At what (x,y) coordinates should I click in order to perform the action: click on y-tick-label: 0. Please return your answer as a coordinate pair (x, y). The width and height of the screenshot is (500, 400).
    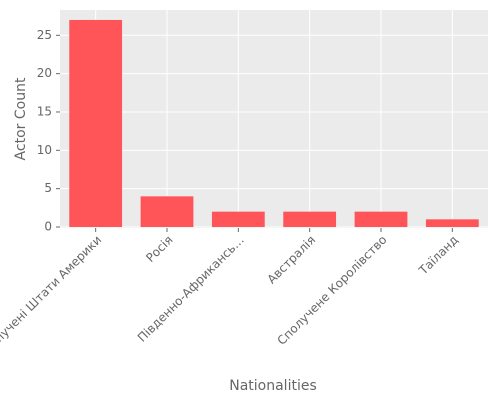
    Looking at the image, I should click on (48, 227).